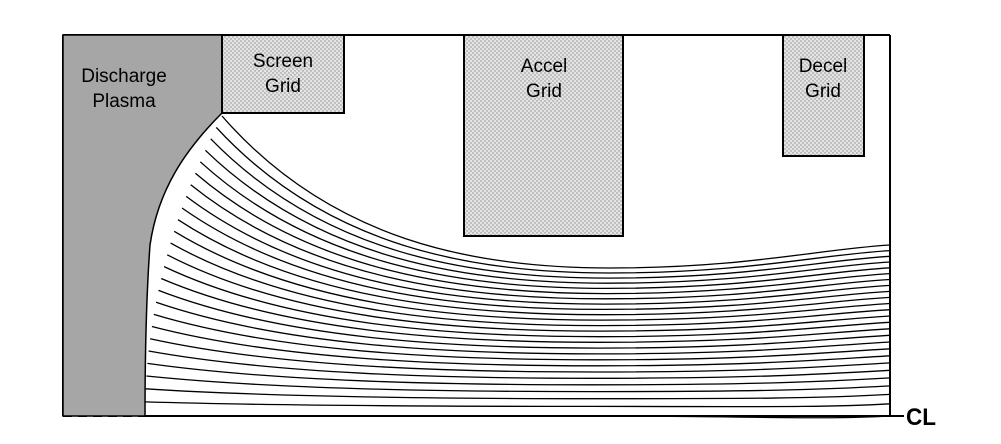 Image resolution: width=1001 pixels, height=444 pixels. Describe the element at coordinates (544, 66) in the screenshot. I see `accel-grid-label-line1: Accel` at that location.